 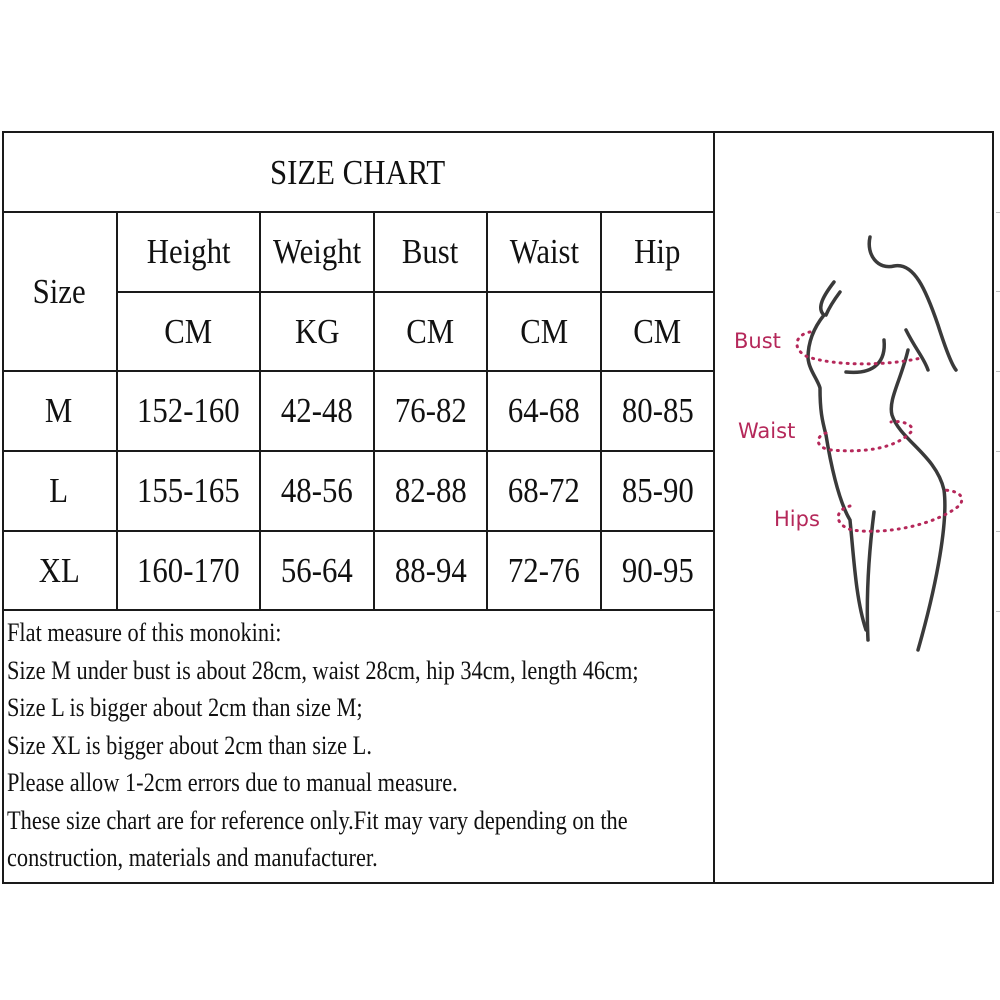 I want to click on size-cell-text: XL, so click(x=59, y=570).